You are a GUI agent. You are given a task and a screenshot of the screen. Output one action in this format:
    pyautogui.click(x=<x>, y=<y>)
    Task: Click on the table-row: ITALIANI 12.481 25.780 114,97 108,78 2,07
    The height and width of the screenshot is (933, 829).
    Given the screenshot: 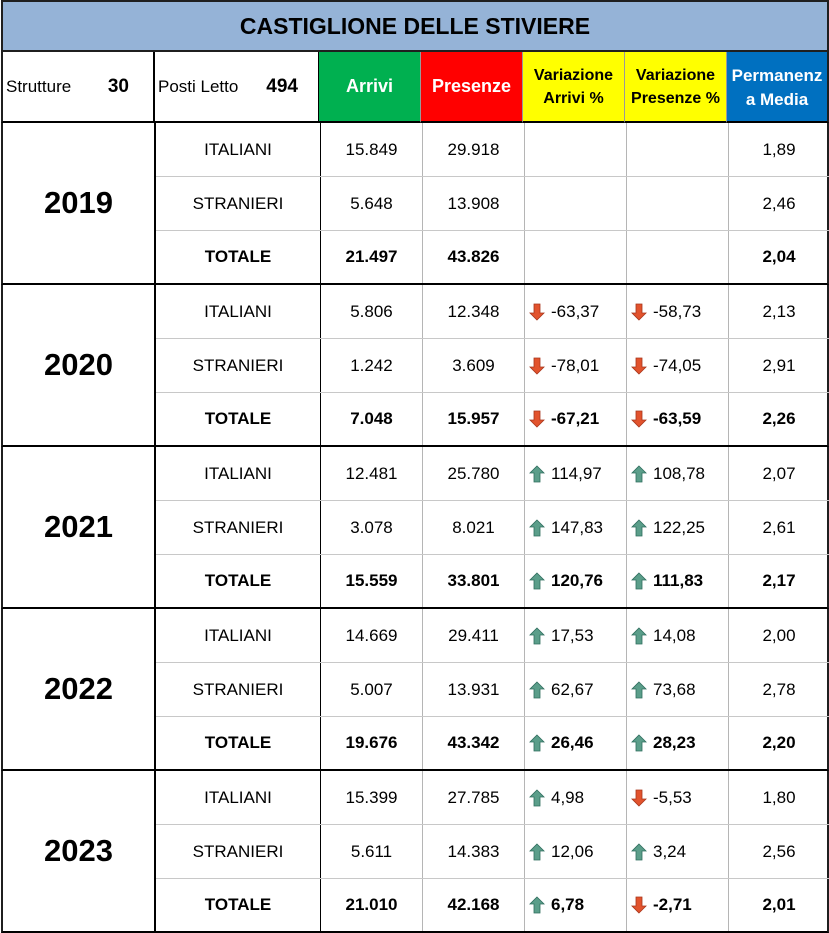 What is the action you would take?
    pyautogui.click(x=492, y=474)
    